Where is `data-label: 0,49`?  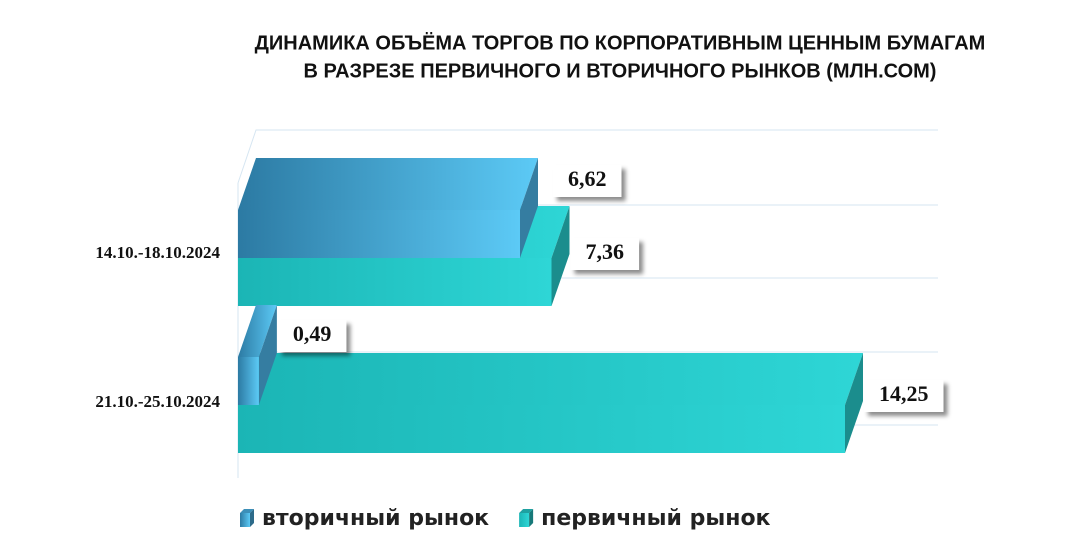
data-label: 0,49 is located at coordinates (312, 336).